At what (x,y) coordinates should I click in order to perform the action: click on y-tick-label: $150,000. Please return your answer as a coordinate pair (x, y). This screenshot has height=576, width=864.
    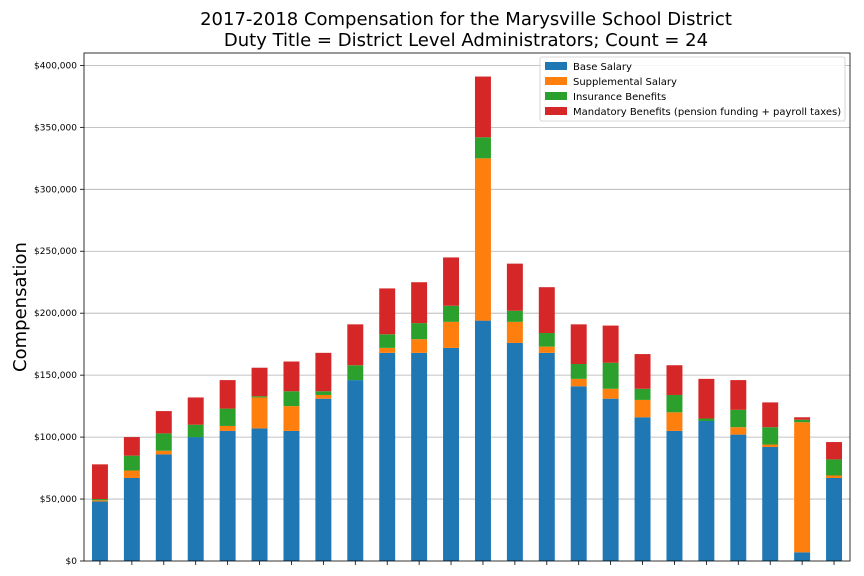
    Looking at the image, I should click on (55, 376).